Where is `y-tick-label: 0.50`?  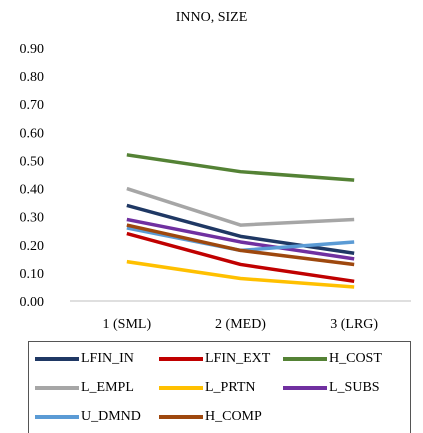
y-tick-label: 0.50 is located at coordinates (32, 161).